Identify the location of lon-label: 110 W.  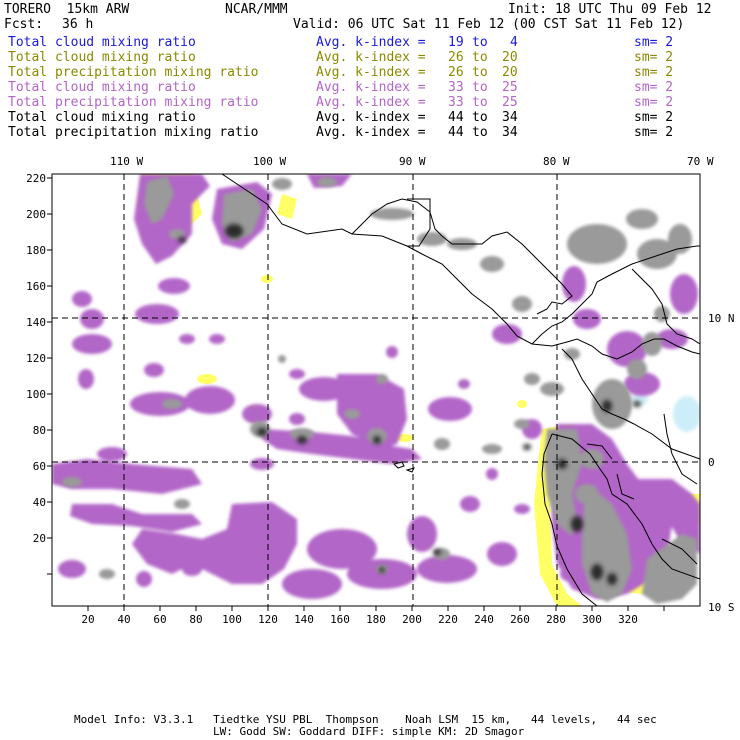
(126, 161).